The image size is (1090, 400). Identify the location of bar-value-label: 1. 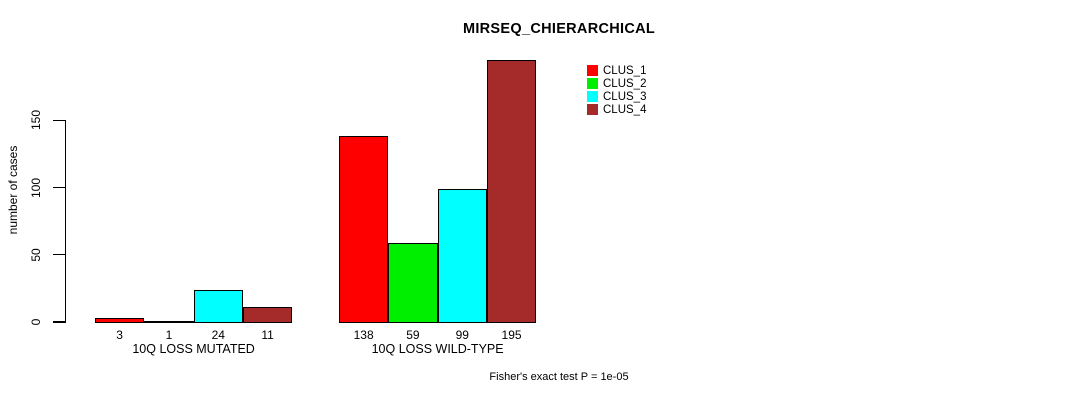
(169, 335).